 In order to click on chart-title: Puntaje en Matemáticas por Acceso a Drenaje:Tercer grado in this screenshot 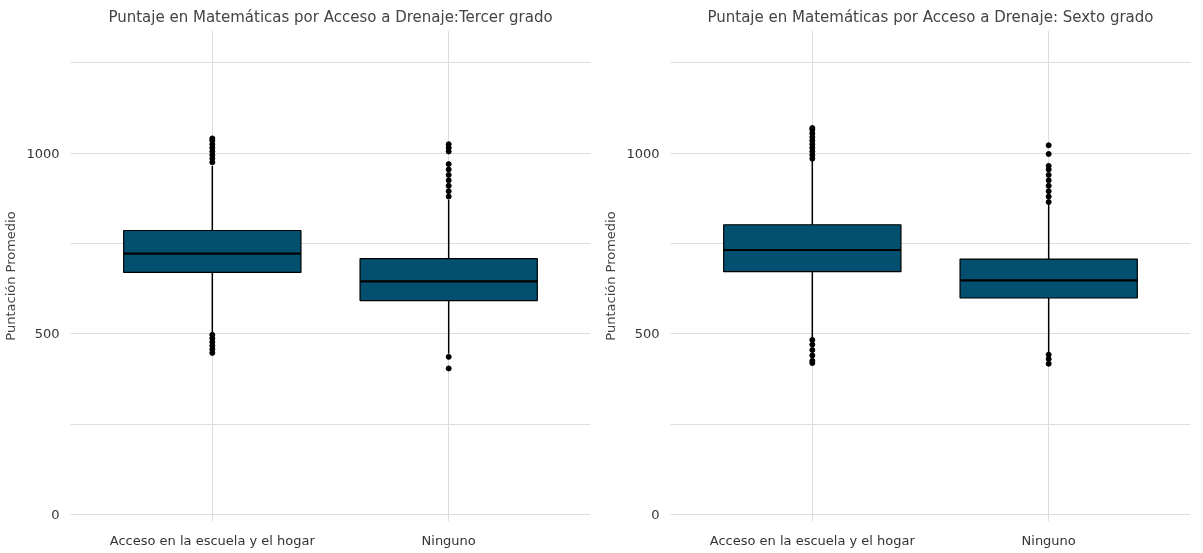, I will do `click(330, 16)`.